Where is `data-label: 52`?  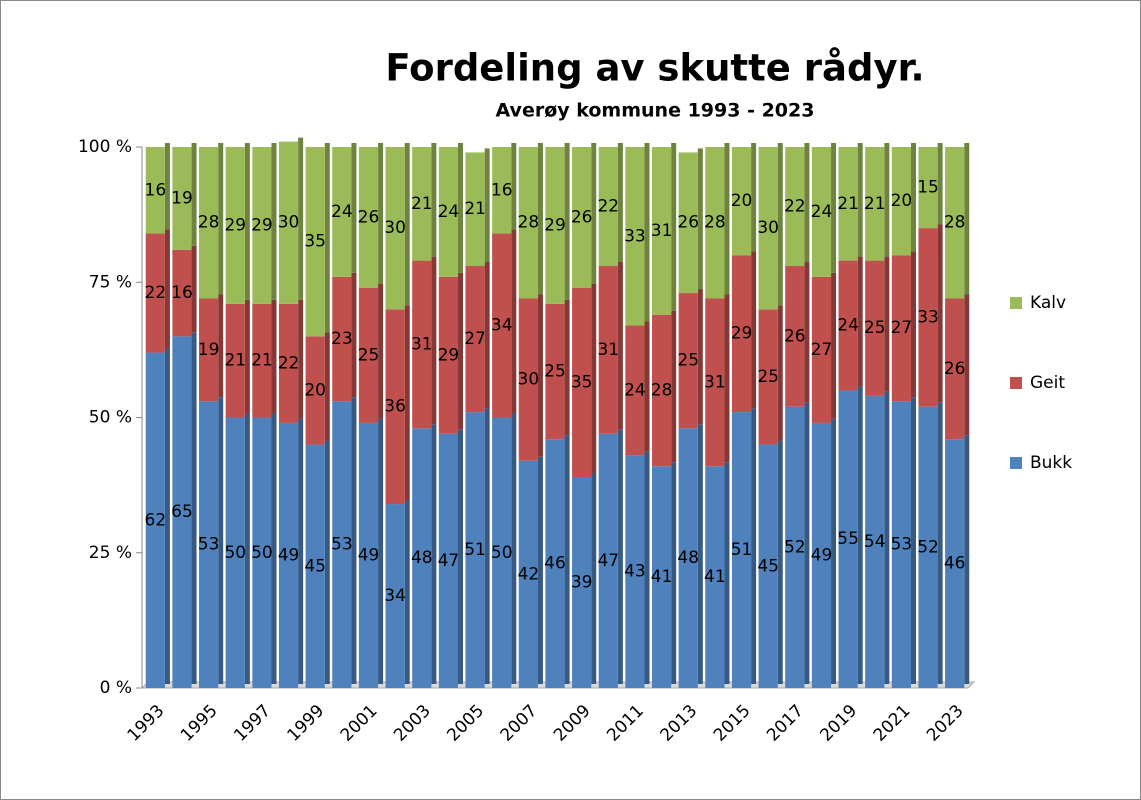
data-label: 52 is located at coordinates (795, 547).